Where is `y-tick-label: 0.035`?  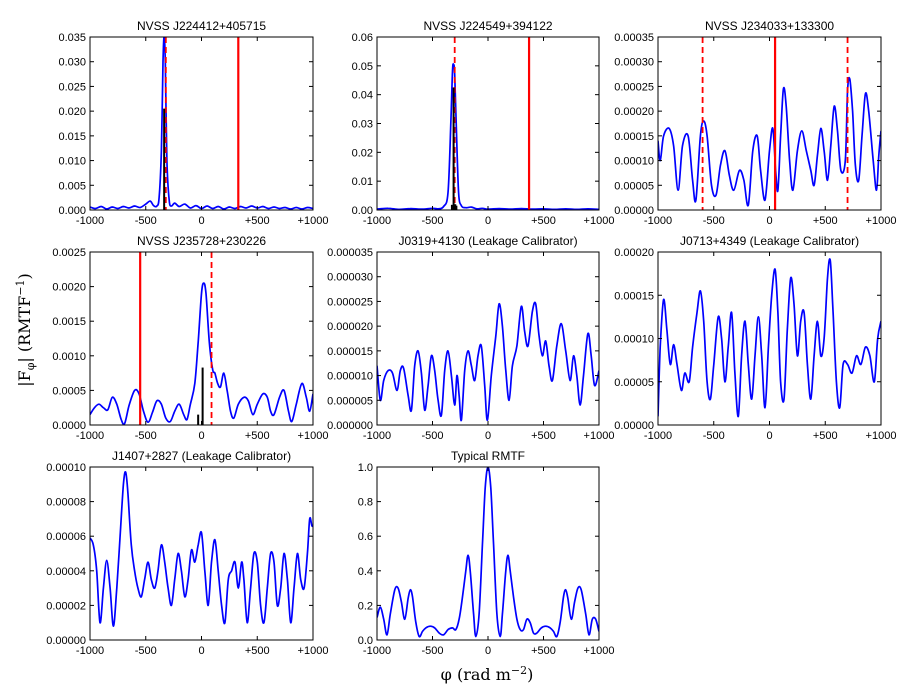
y-tick-label: 0.035 is located at coordinates (72, 38).